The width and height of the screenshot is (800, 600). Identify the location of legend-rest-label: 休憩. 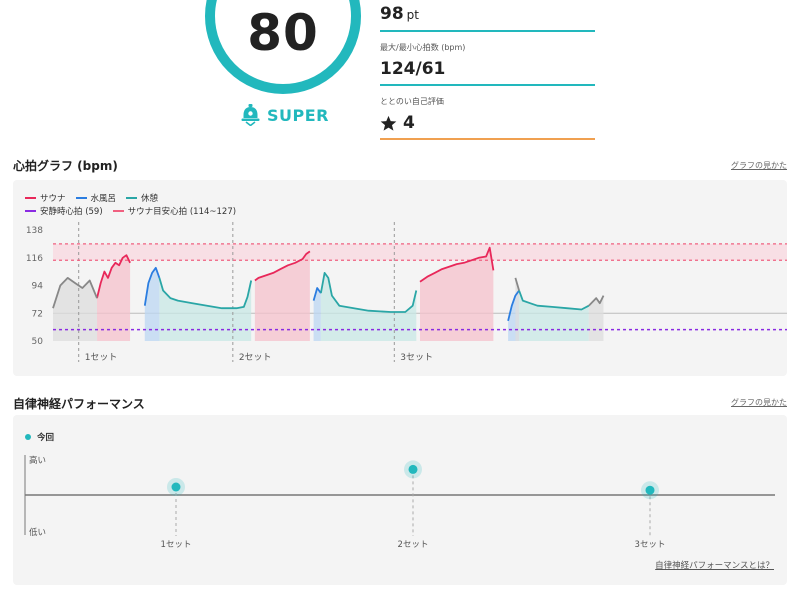
(150, 199).